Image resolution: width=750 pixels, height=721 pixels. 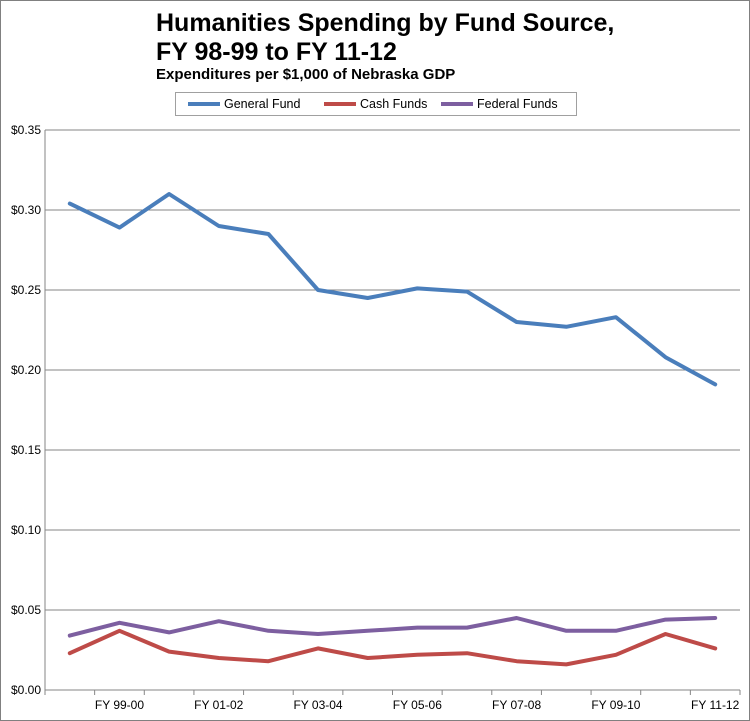 What do you see at coordinates (262, 104) in the screenshot?
I see `legend-label-general-fund: General Fund` at bounding box center [262, 104].